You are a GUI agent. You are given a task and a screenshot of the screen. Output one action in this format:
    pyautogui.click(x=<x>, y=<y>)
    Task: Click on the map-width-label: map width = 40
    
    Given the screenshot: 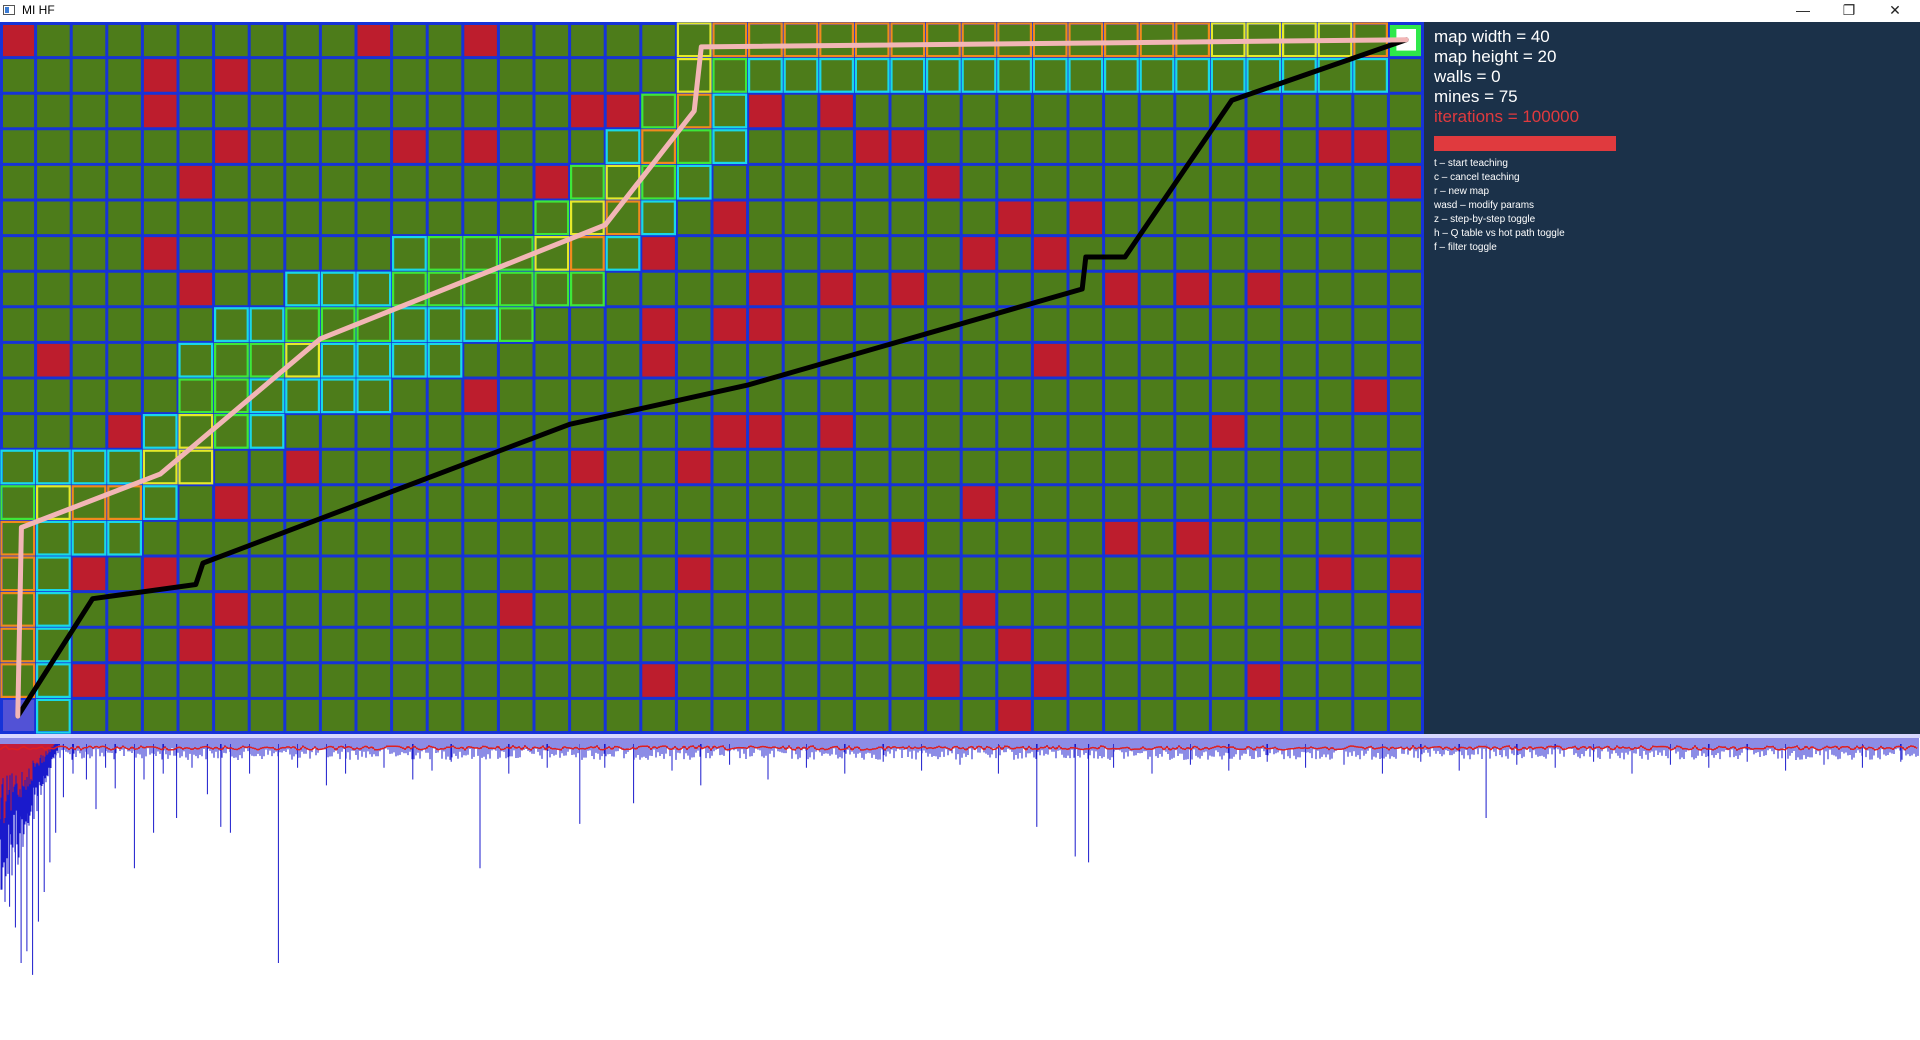 What is the action you would take?
    pyautogui.click(x=1492, y=36)
    